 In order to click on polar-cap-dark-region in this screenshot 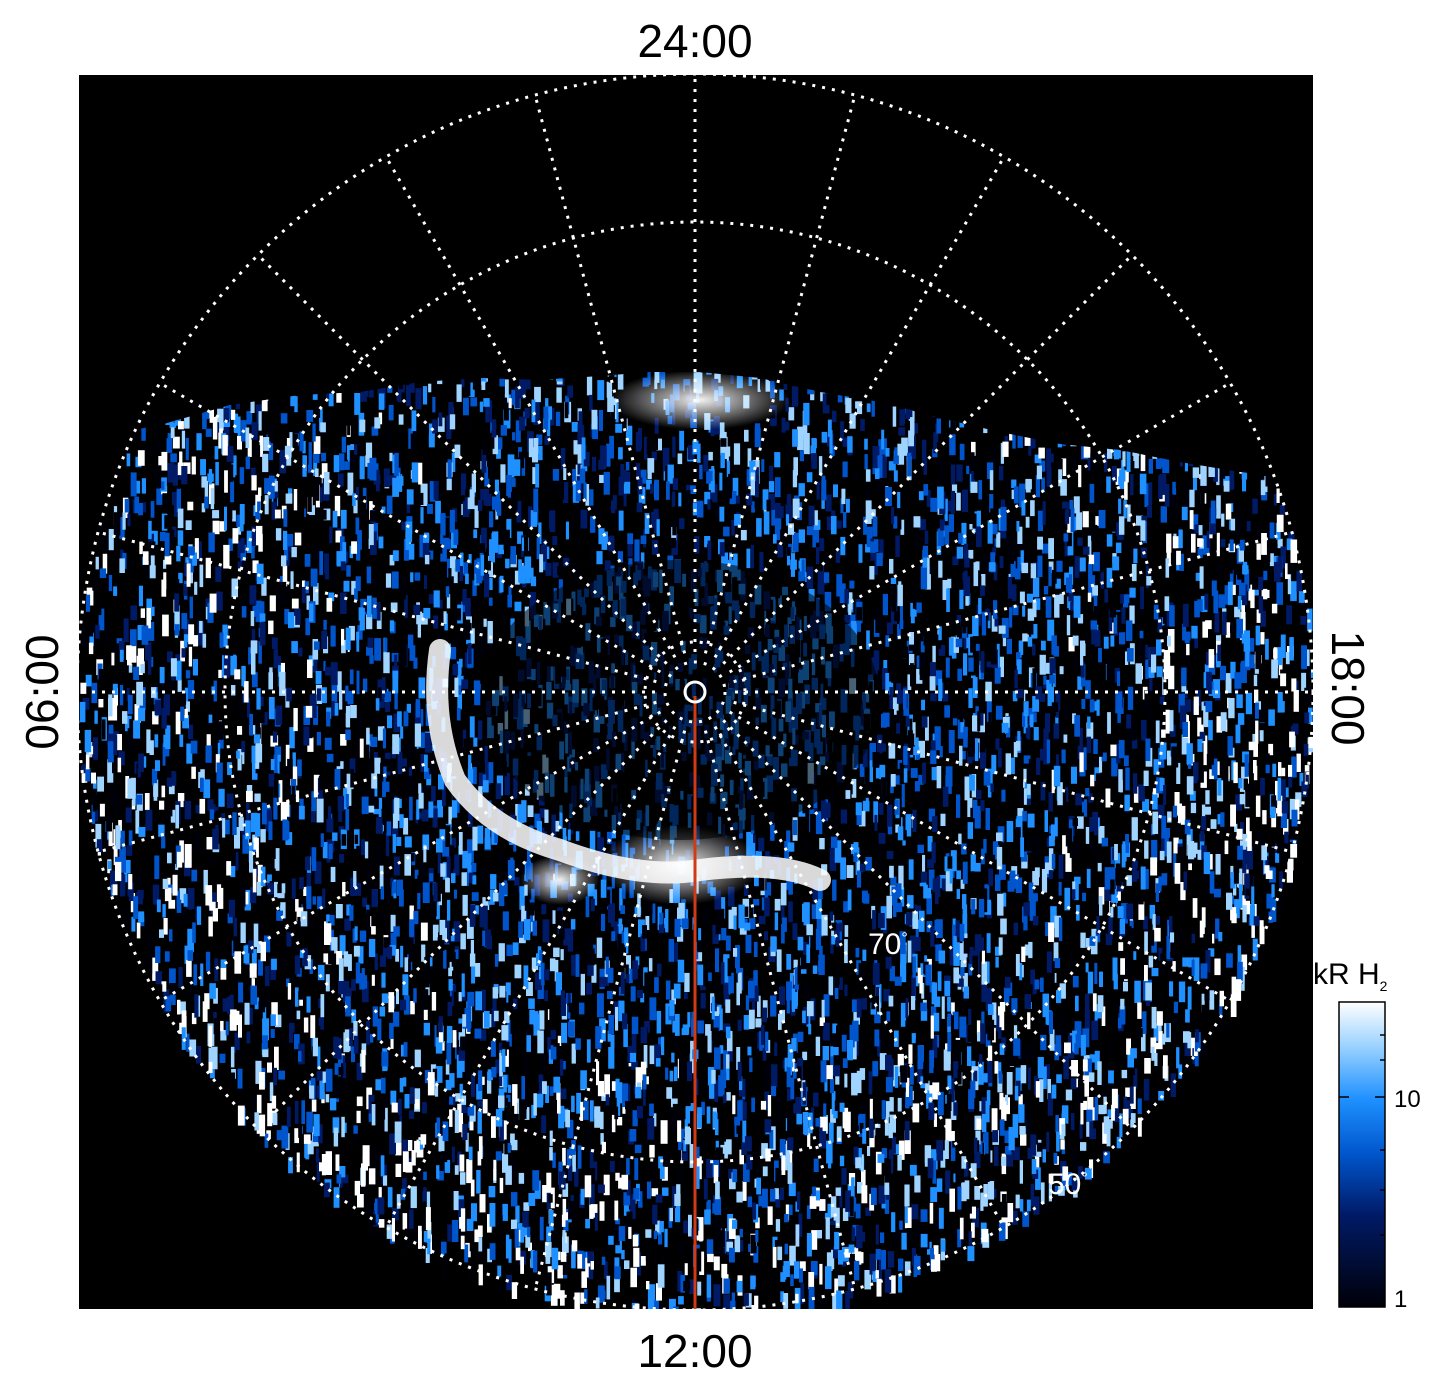, I will do `click(680, 700)`.